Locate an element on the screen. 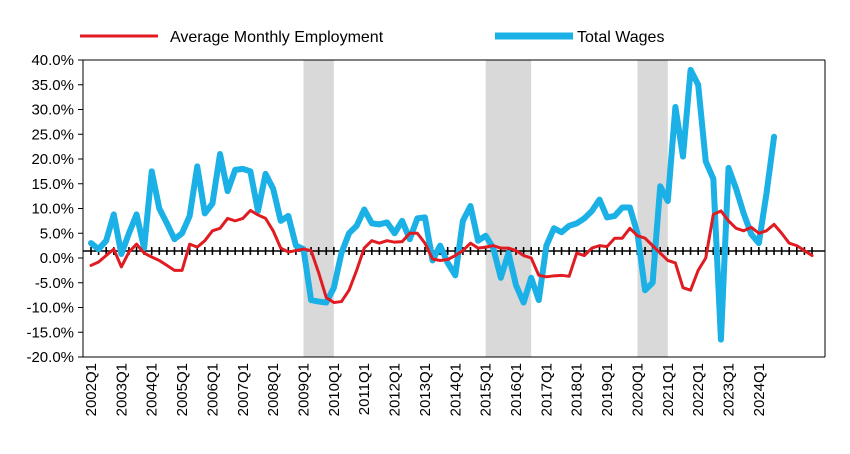 The image size is (850, 454). y-tick-label: 25.0% is located at coordinates (52, 134).